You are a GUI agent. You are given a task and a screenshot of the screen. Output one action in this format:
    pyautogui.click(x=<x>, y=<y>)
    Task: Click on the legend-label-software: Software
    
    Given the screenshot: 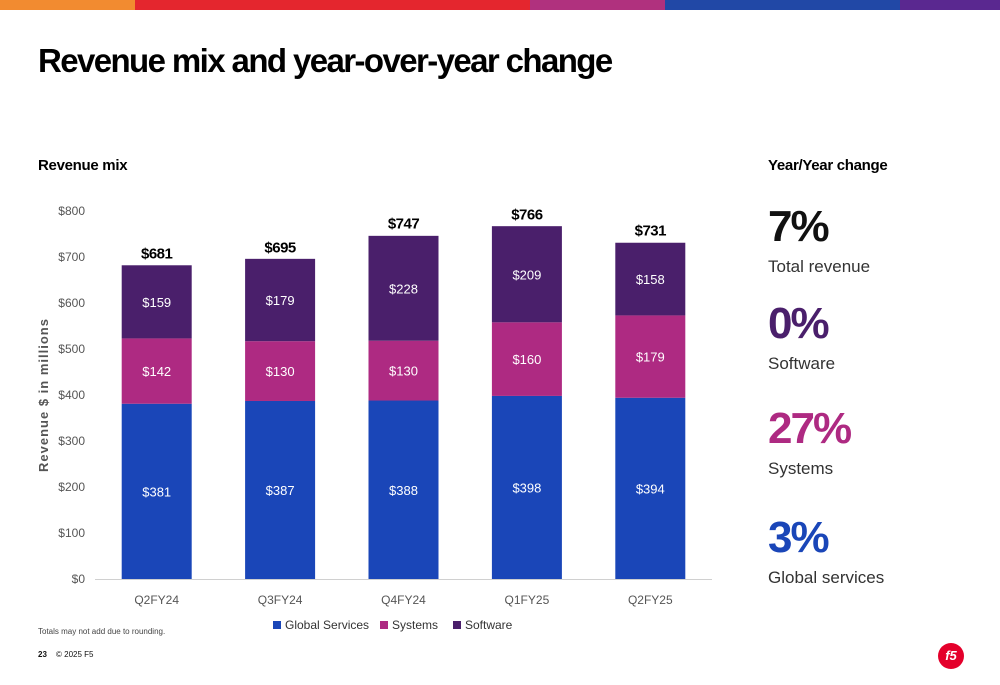 What is the action you would take?
    pyautogui.click(x=489, y=625)
    